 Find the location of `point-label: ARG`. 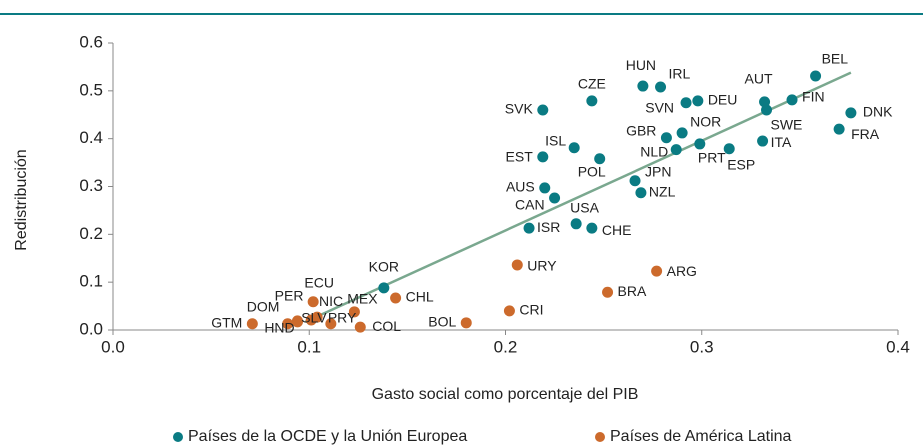

point-label: ARG is located at coordinates (682, 271).